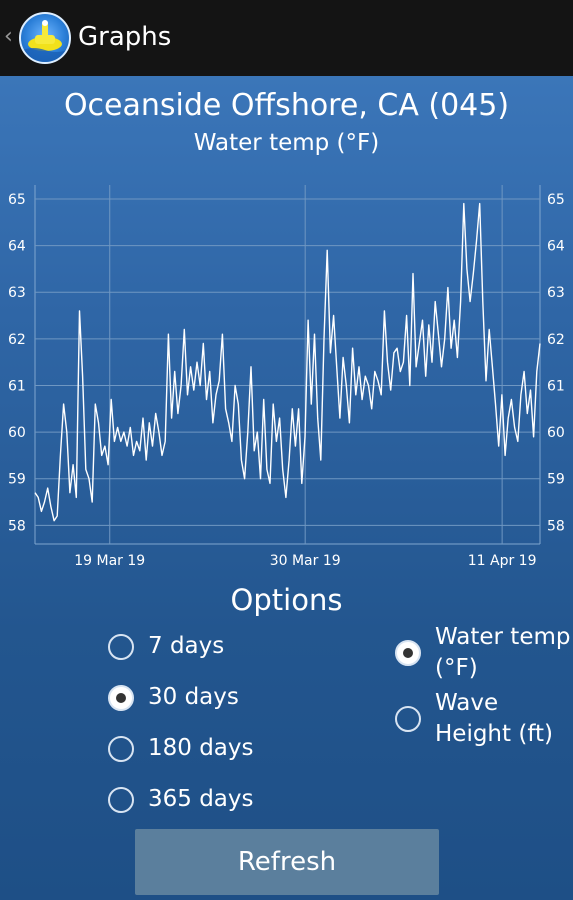  What do you see at coordinates (556, 293) in the screenshot?
I see `y-tick-label-right: 63` at bounding box center [556, 293].